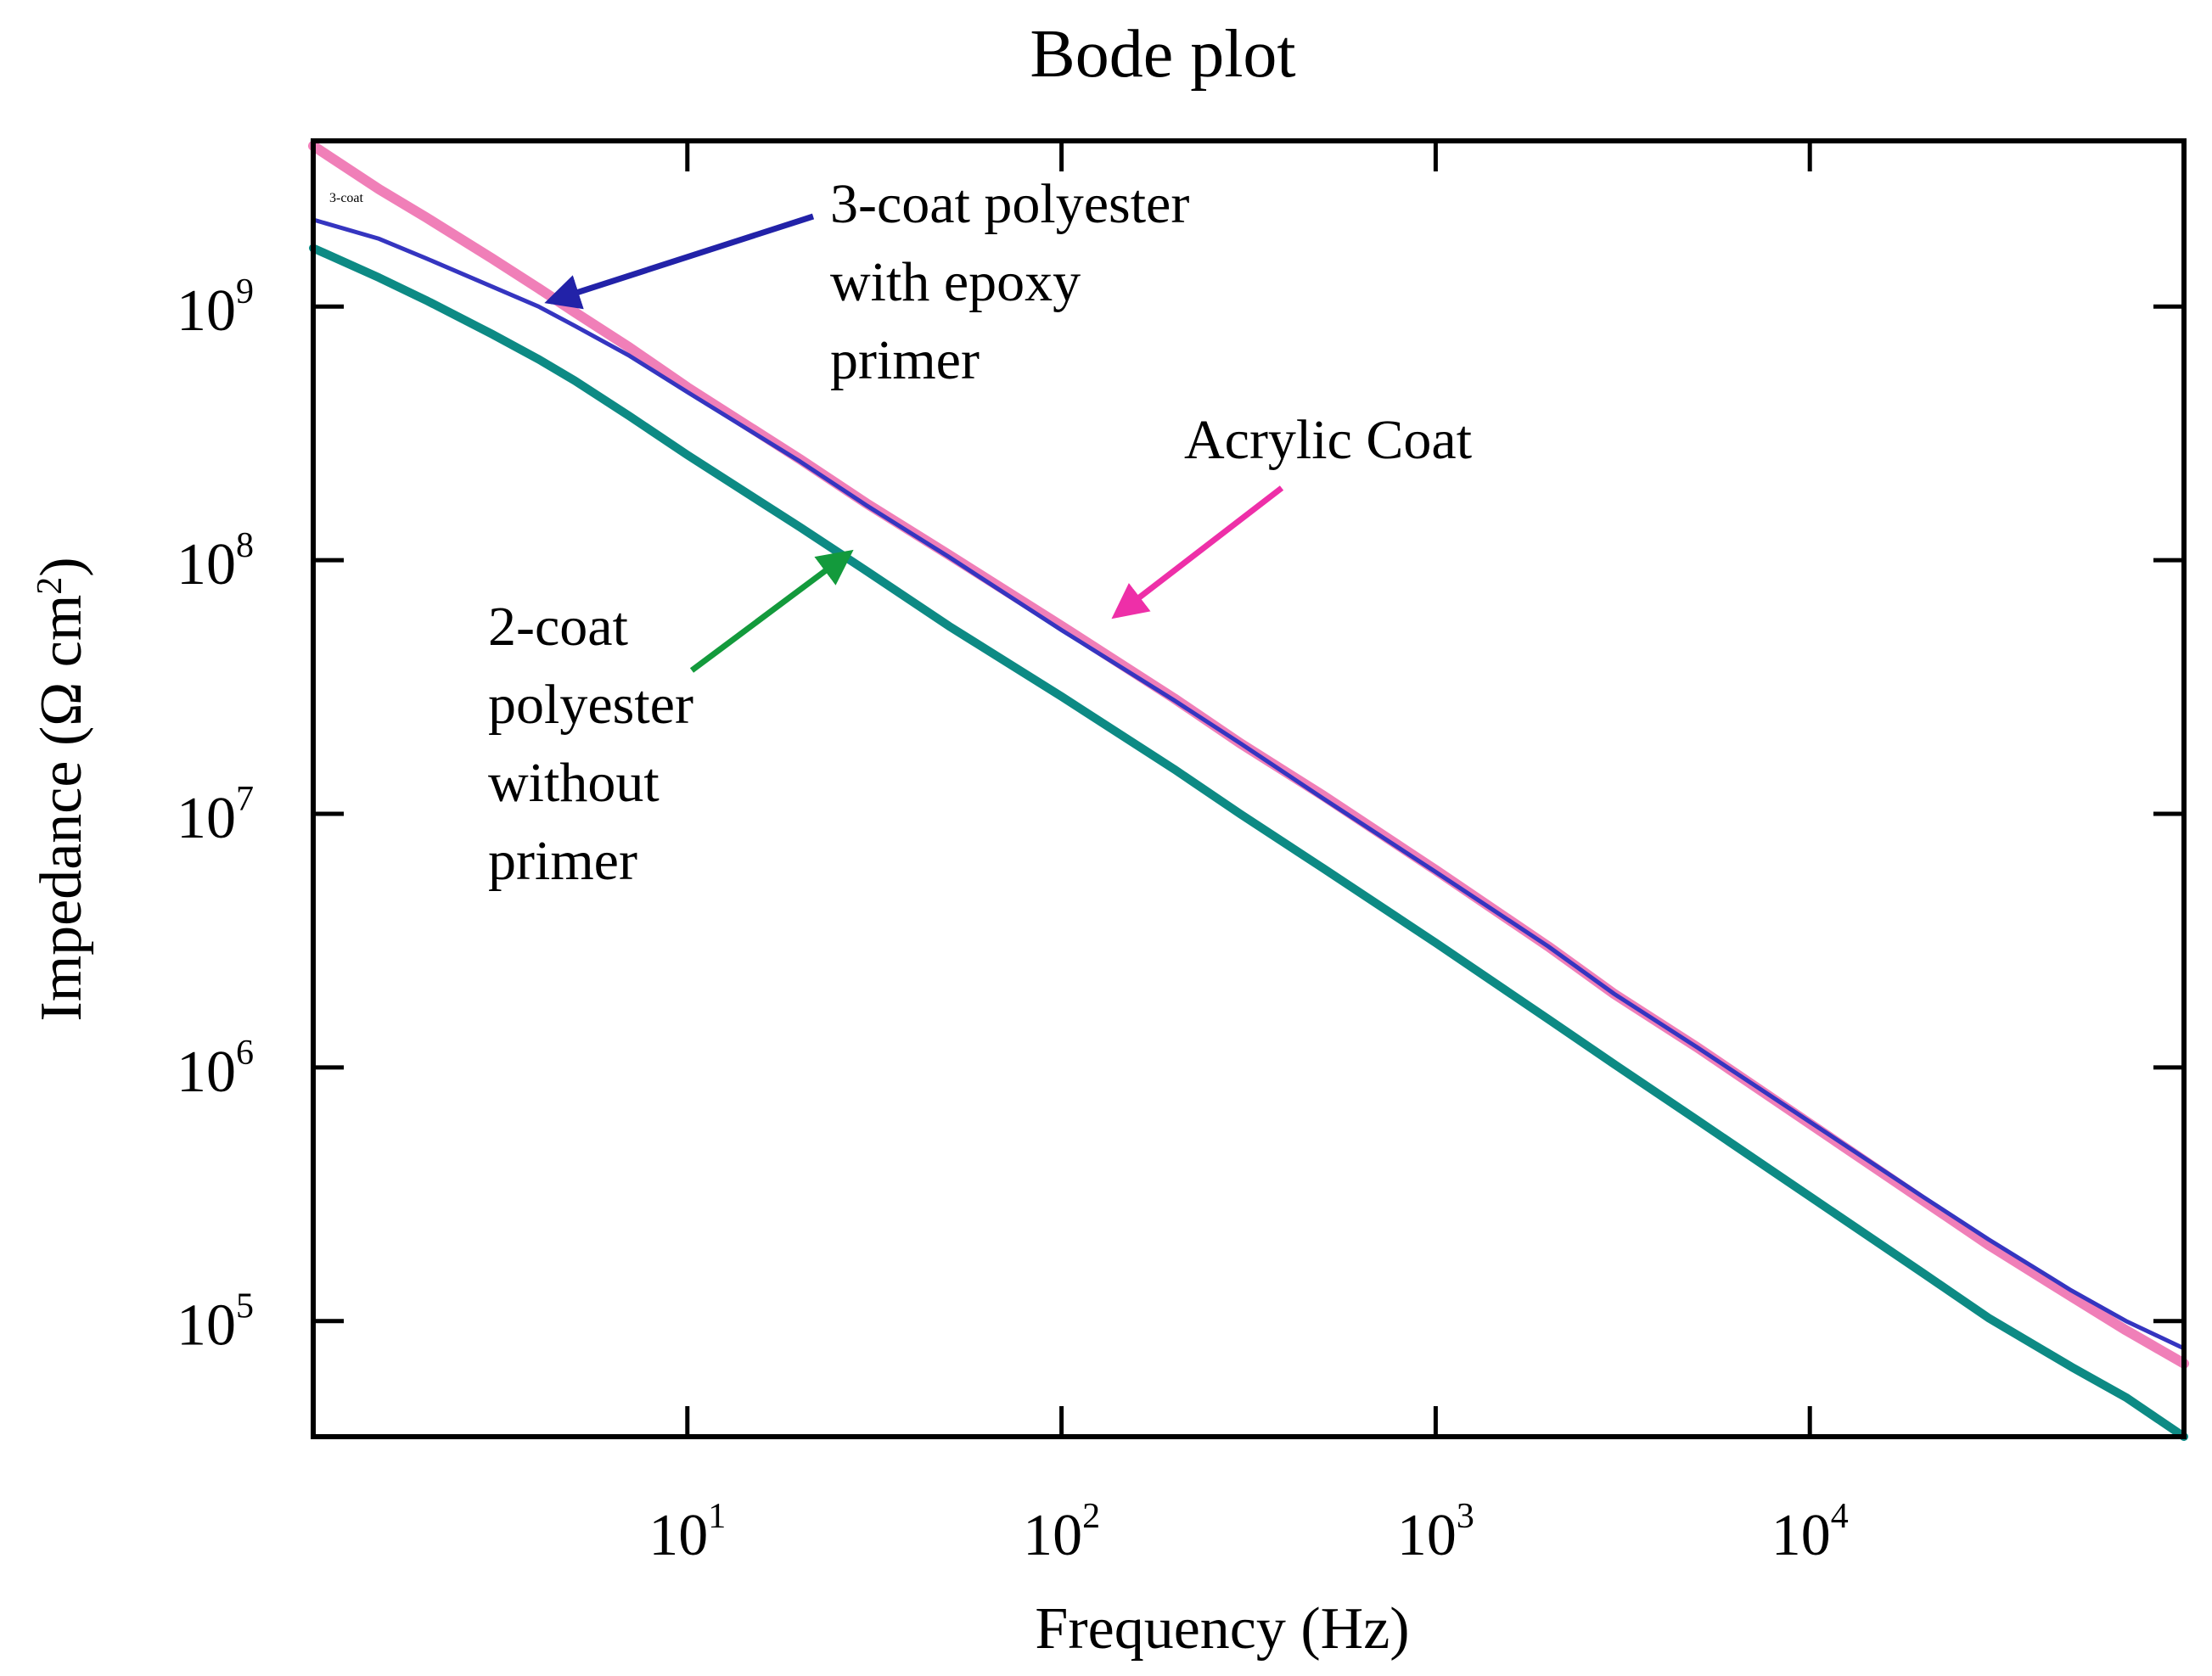 This screenshot has height=1676, width=2212. I want to click on y-tick-label: 10⁹, so click(215, 308).